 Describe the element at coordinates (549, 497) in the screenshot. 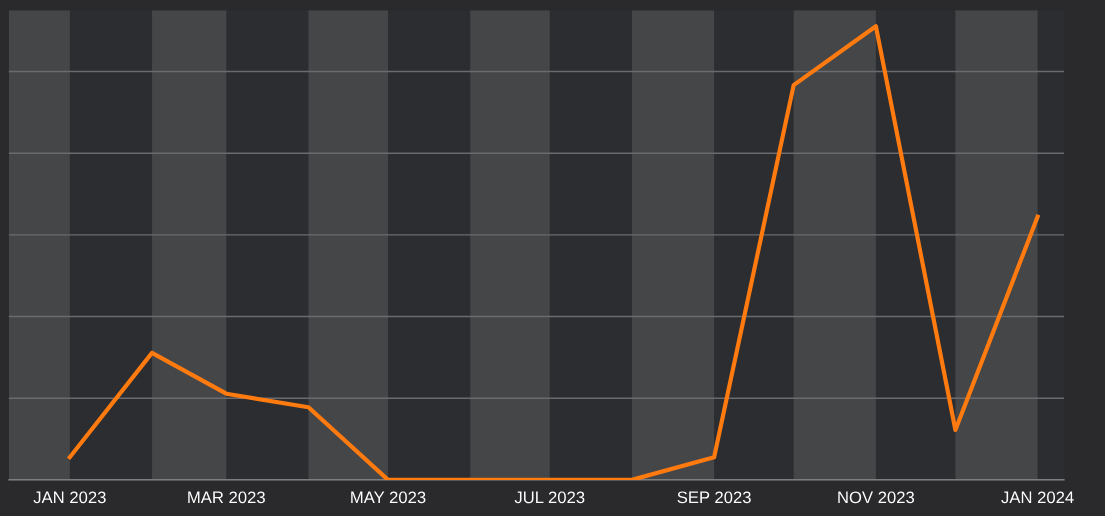

I see `x-tick-label: JUL 2023` at that location.